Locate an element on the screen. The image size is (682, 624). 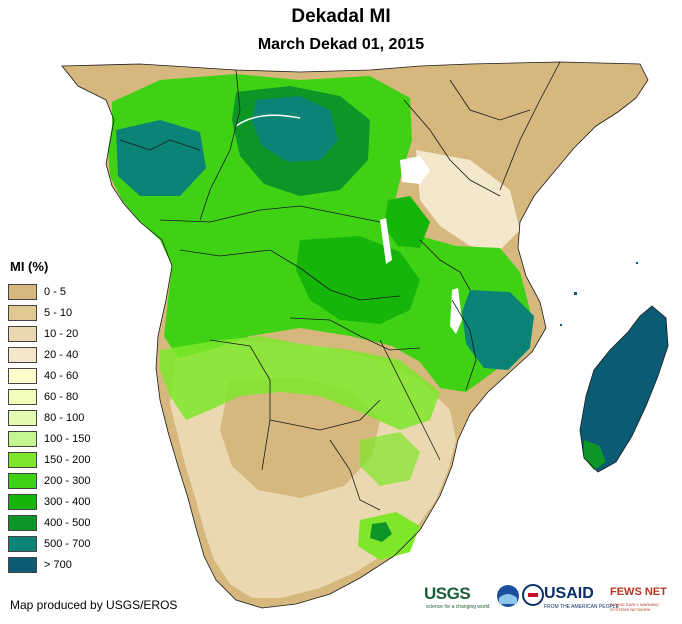
legend-label: > 700 is located at coordinates (58, 564).